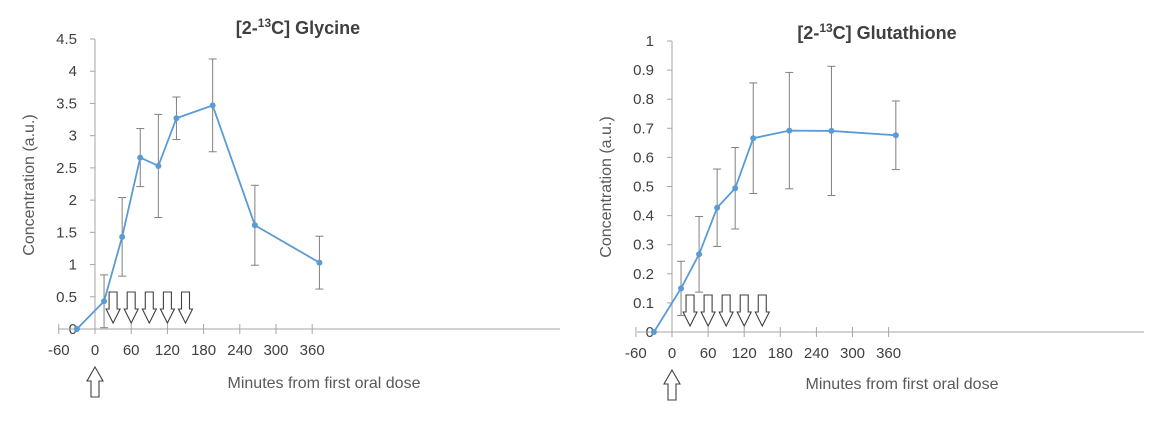 The image size is (1162, 422). I want to click on y-tick-label: 1.5, so click(66, 232).